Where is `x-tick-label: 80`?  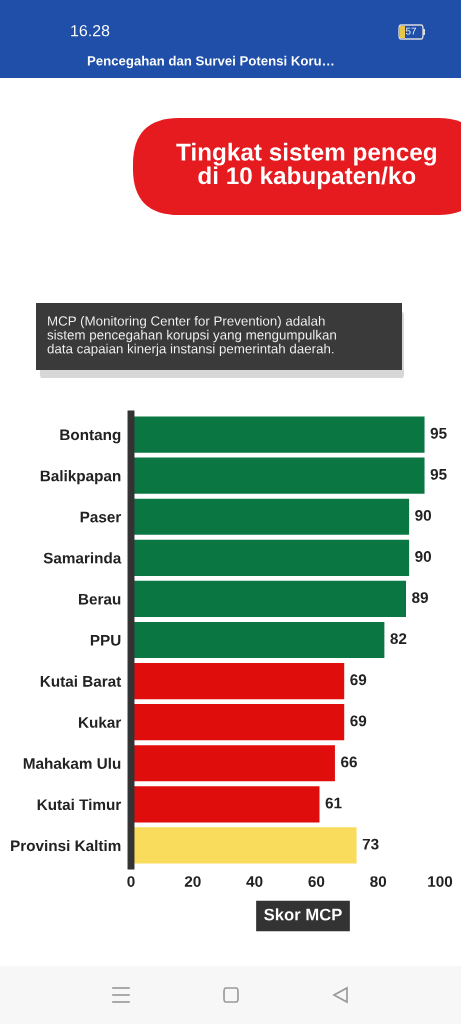
x-tick-label: 80 is located at coordinates (378, 881).